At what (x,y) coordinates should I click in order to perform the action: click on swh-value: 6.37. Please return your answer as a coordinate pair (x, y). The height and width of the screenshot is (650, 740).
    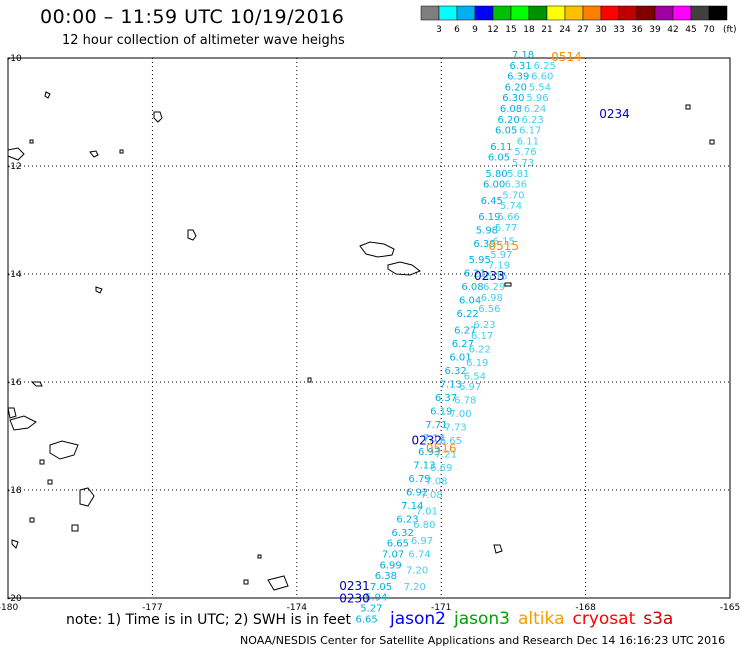
    Looking at the image, I should click on (446, 398).